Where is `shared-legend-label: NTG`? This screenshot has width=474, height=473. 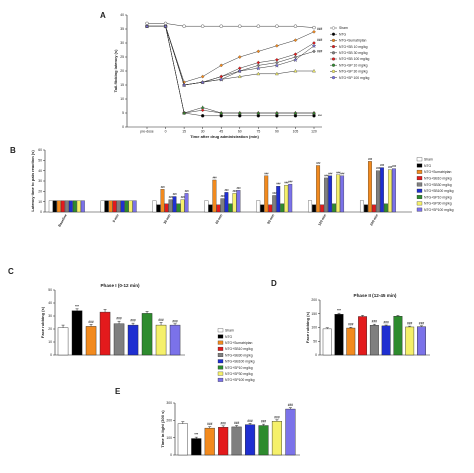 shared-legend-label: NTG is located at coordinates (229, 337).